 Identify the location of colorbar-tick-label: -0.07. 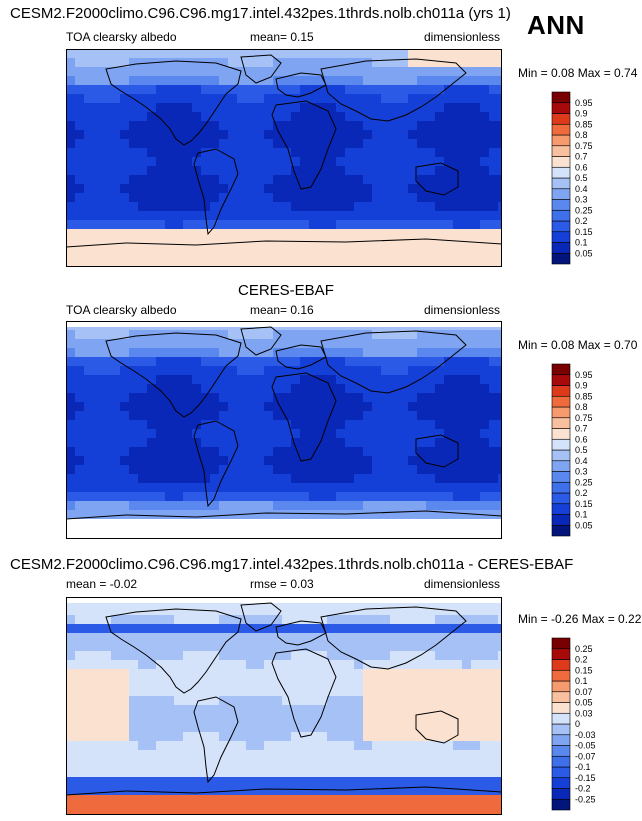
(585, 756).